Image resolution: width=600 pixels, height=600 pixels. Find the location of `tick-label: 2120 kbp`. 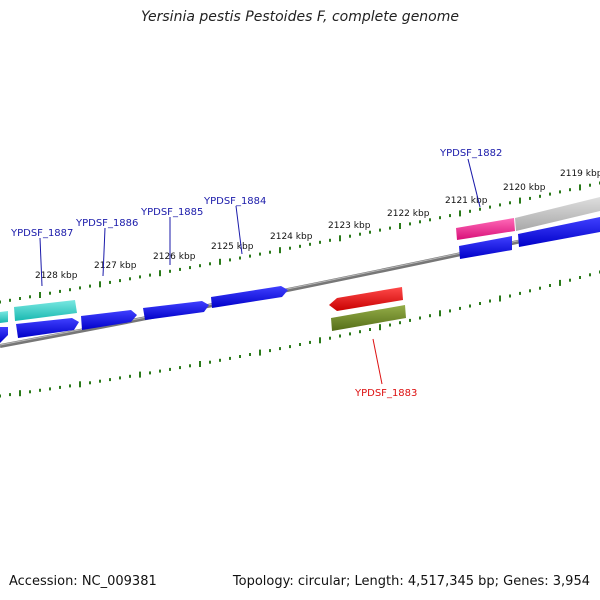

tick-label: 2120 kbp is located at coordinates (524, 188).